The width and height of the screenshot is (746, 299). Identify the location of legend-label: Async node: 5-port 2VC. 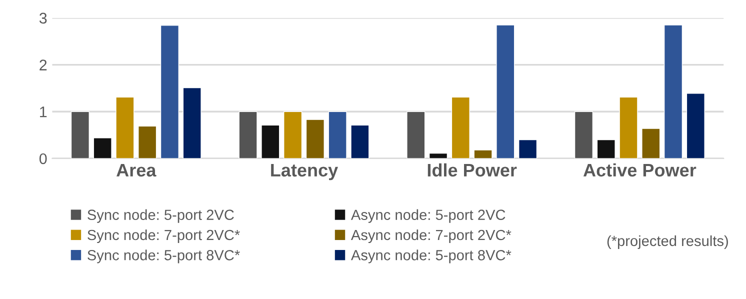
(428, 216).